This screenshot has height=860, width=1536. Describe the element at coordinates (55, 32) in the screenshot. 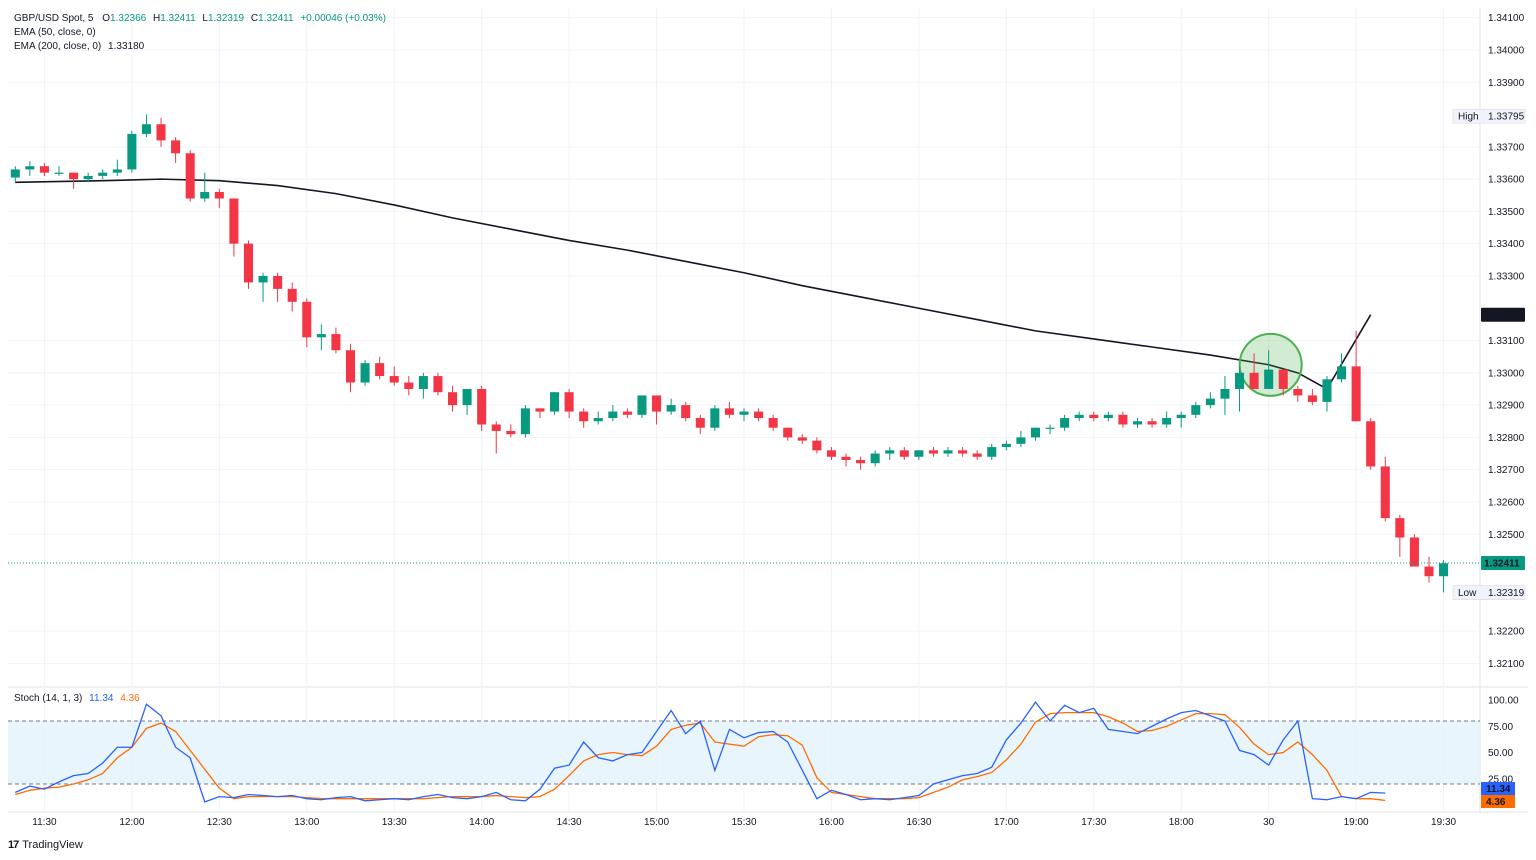

I see `ema50-legend: EMA (50, close, 0)` at that location.